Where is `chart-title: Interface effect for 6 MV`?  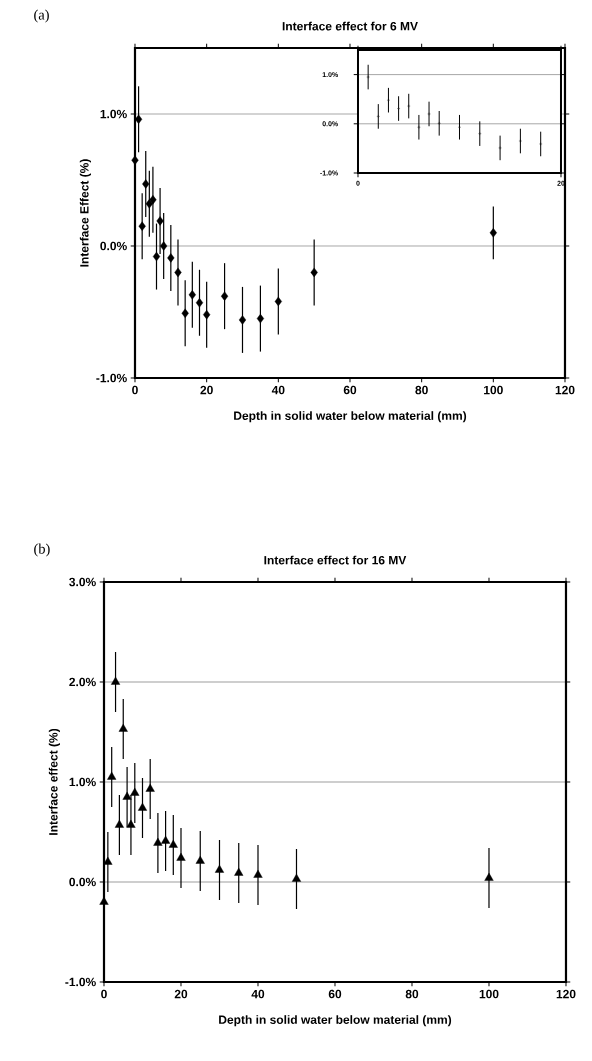
chart-title: Interface effect for 6 MV is located at coordinates (350, 26).